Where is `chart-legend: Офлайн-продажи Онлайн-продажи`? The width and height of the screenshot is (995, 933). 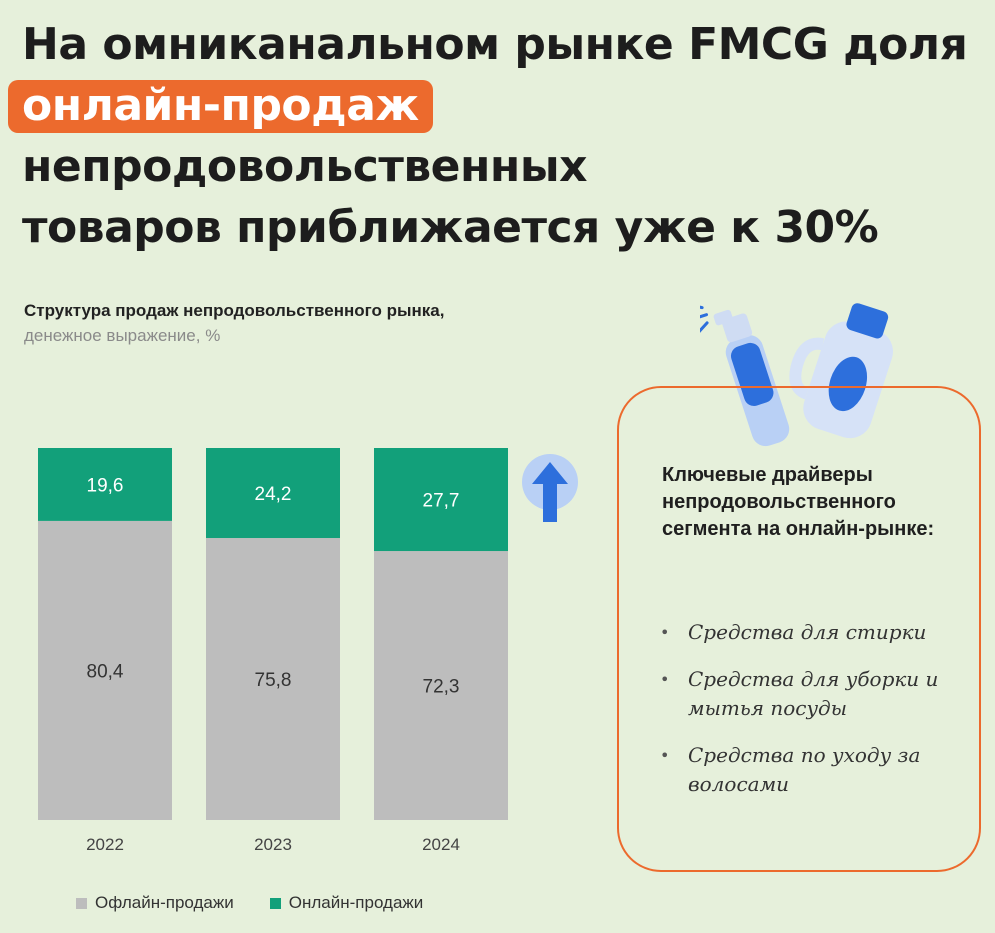 chart-legend: Офлайн-продажи Онлайн-продажи is located at coordinates (249, 903).